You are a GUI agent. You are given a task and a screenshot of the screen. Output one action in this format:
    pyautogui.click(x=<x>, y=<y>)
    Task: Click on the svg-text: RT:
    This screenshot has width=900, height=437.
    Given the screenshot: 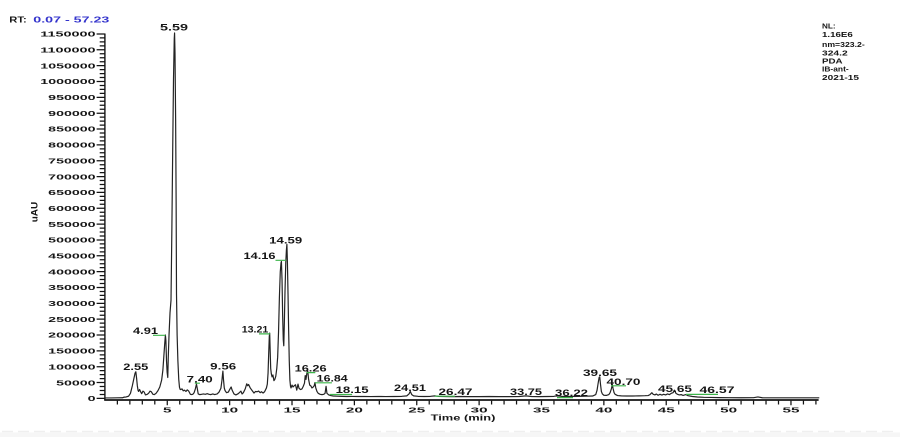 What is the action you would take?
    pyautogui.click(x=17, y=20)
    